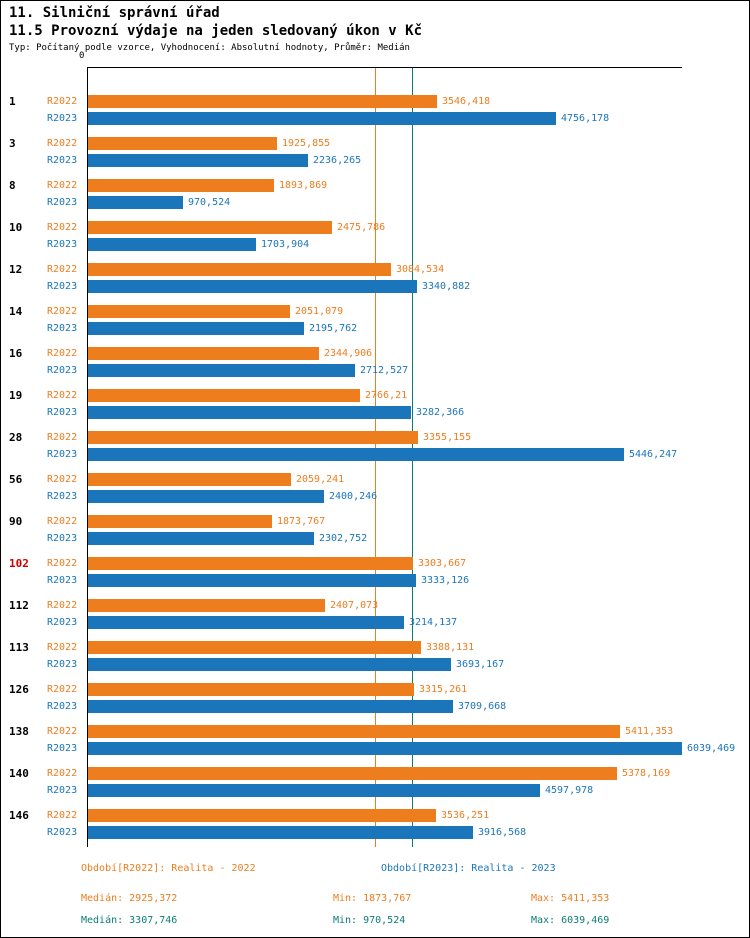  What do you see at coordinates (447, 437) in the screenshot?
I see `value-label: 3355,155` at bounding box center [447, 437].